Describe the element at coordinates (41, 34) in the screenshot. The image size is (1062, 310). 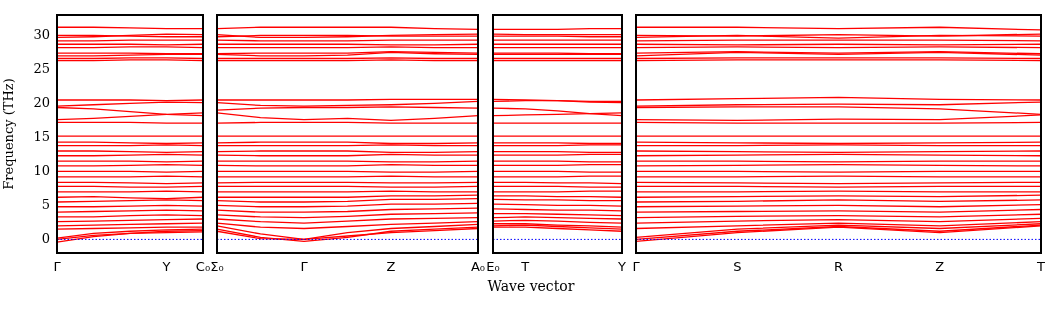
I see `y-tick-label: 30` at that location.